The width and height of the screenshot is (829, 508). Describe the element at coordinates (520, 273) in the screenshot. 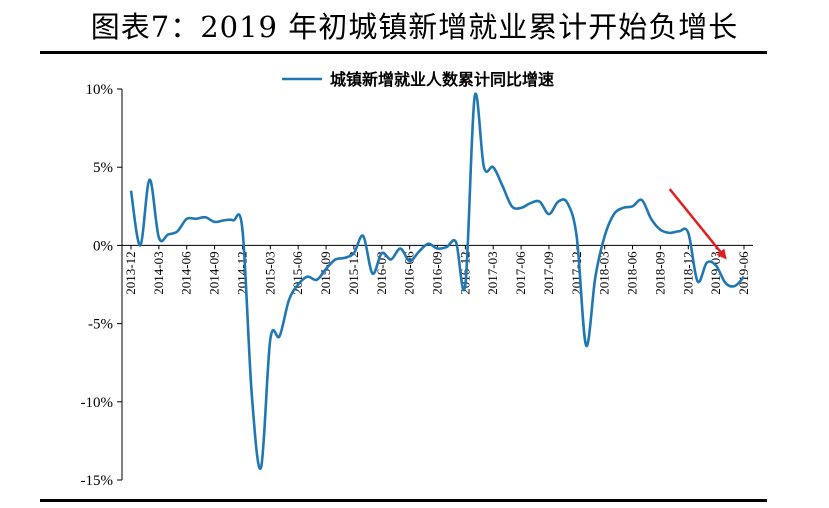

I see `x-tick-label: 2017-06` at that location.